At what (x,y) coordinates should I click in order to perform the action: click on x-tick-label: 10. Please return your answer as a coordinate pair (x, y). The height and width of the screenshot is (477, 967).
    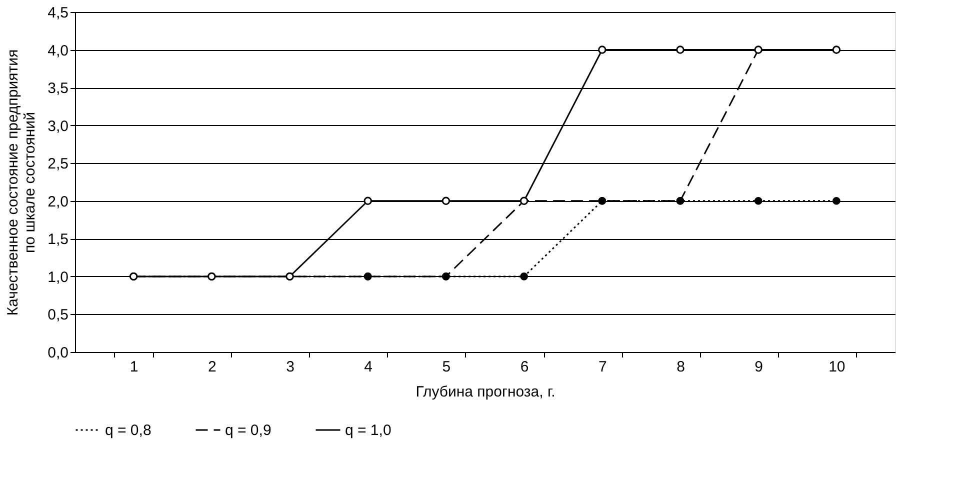
    Looking at the image, I should click on (837, 367).